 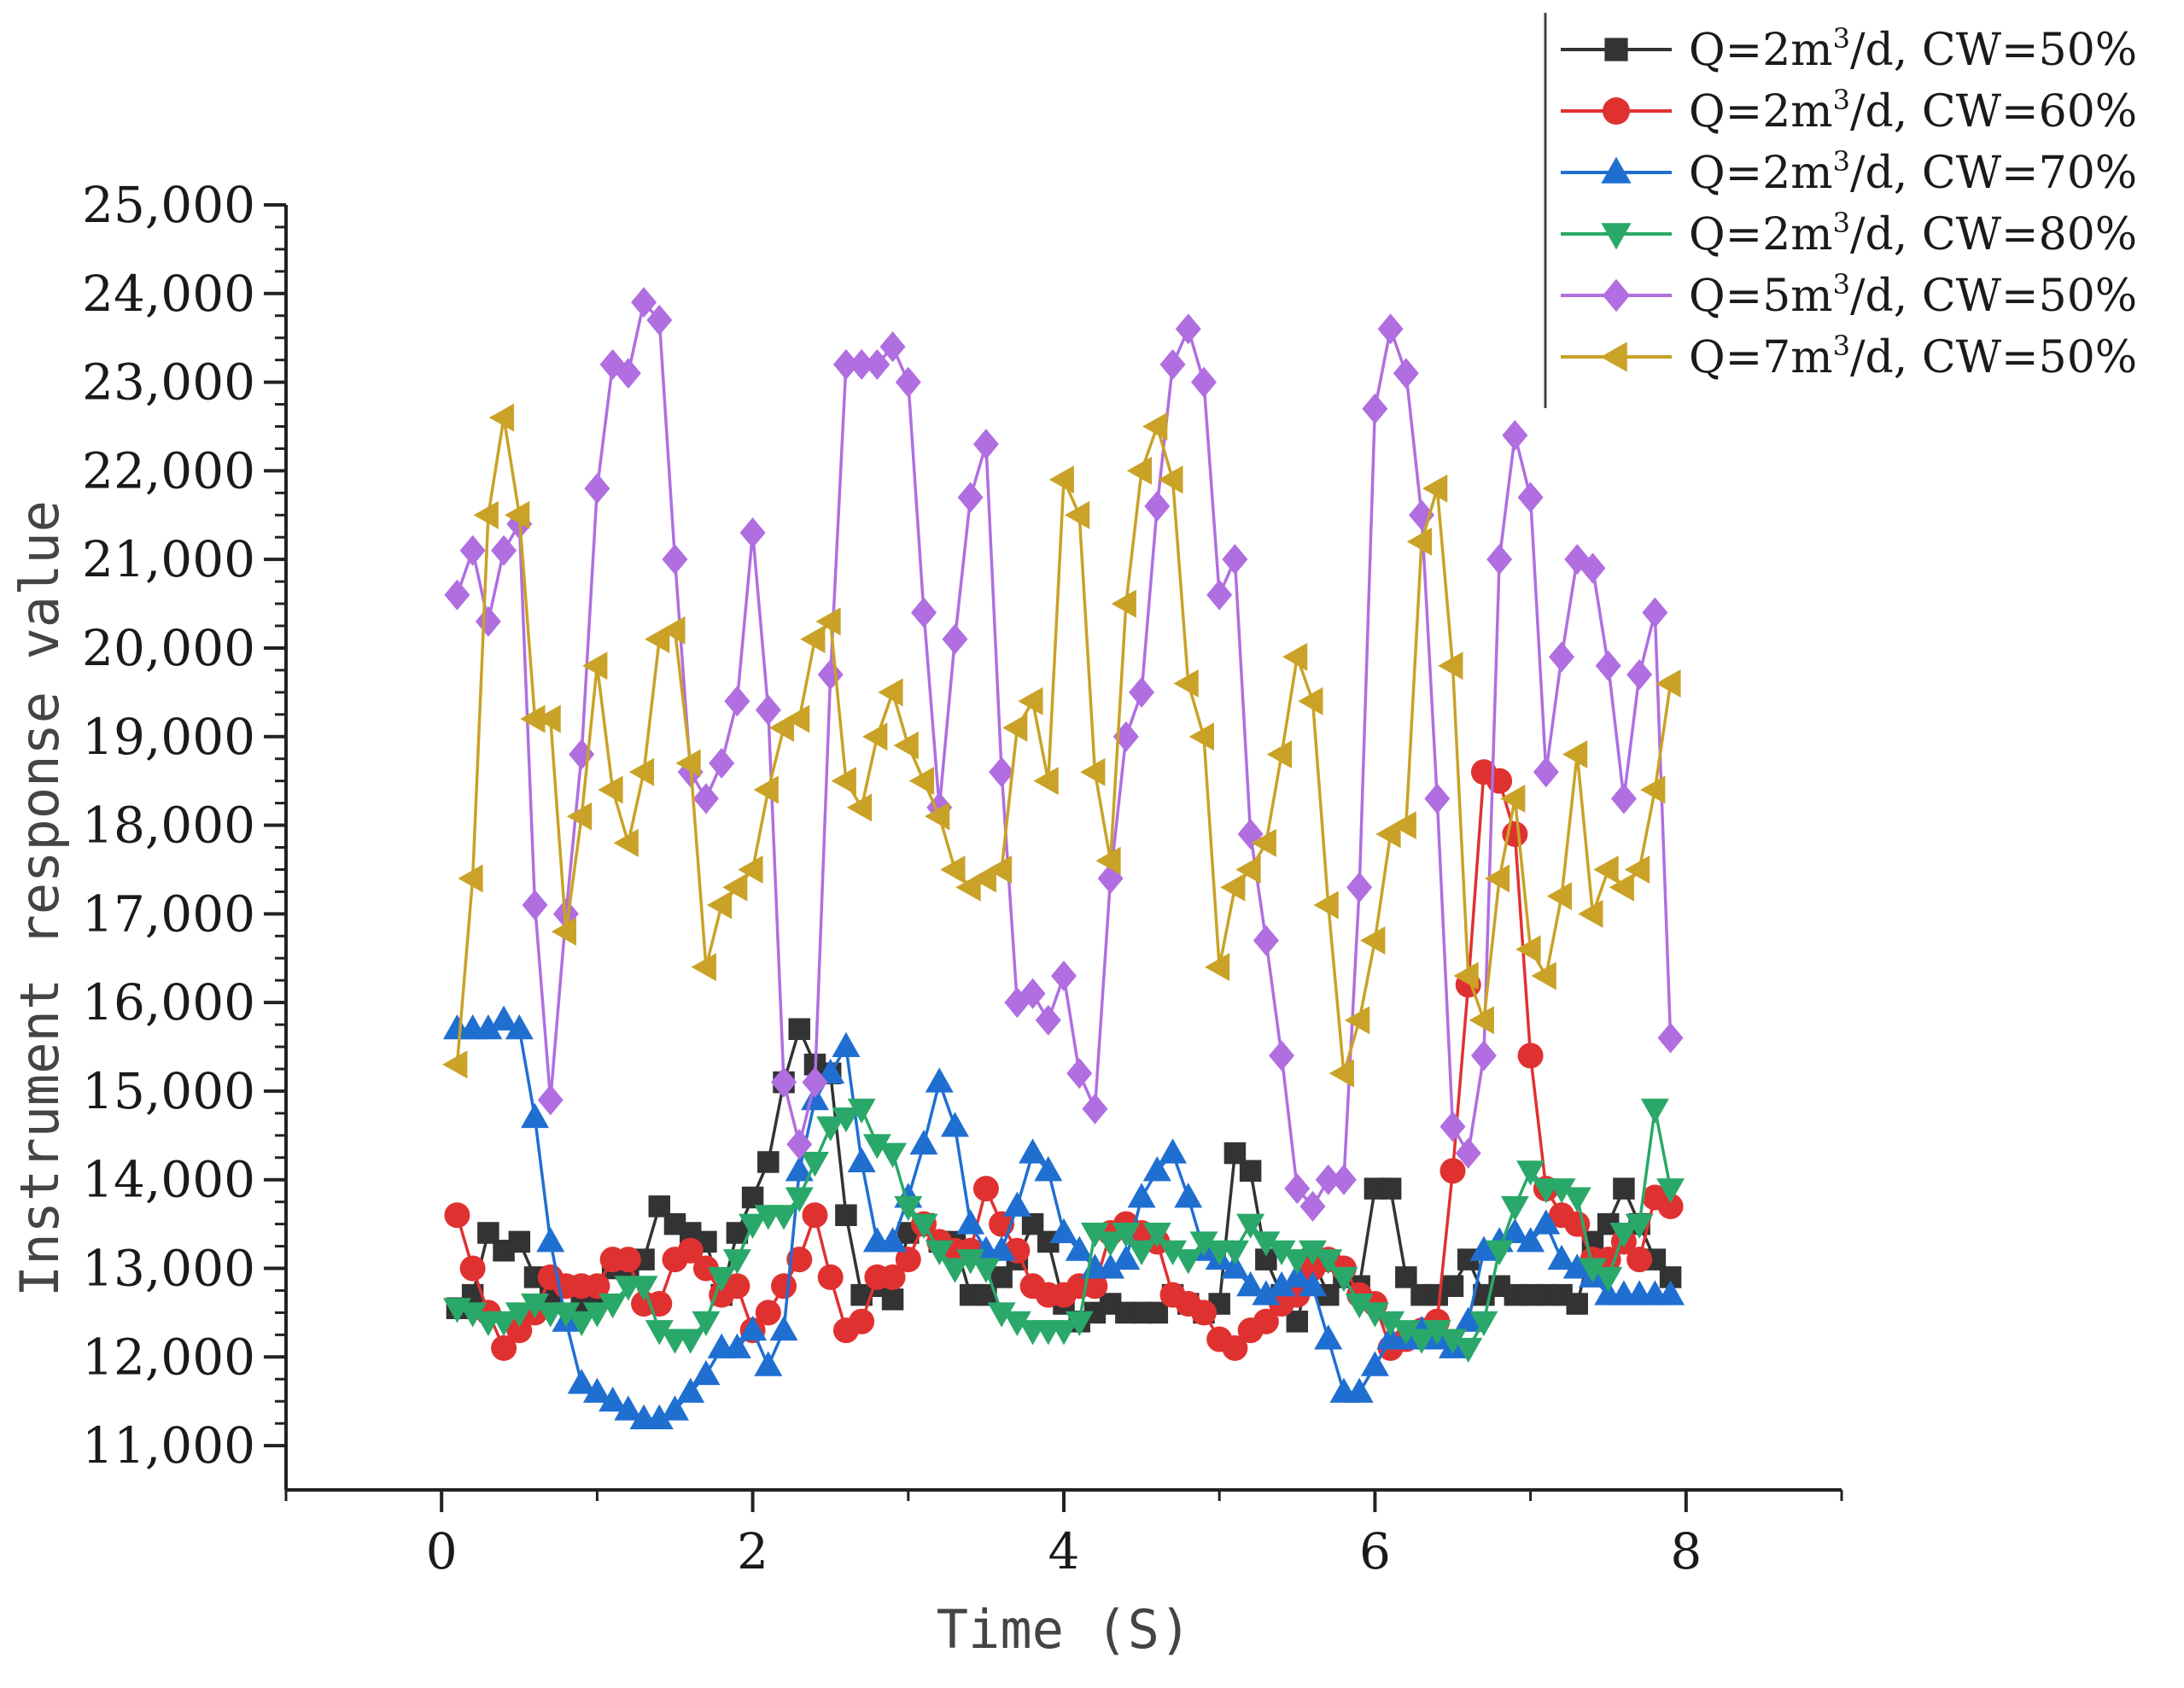 What do you see at coordinates (168, 1445) in the screenshot?
I see `y-tick-label: 11,000` at bounding box center [168, 1445].